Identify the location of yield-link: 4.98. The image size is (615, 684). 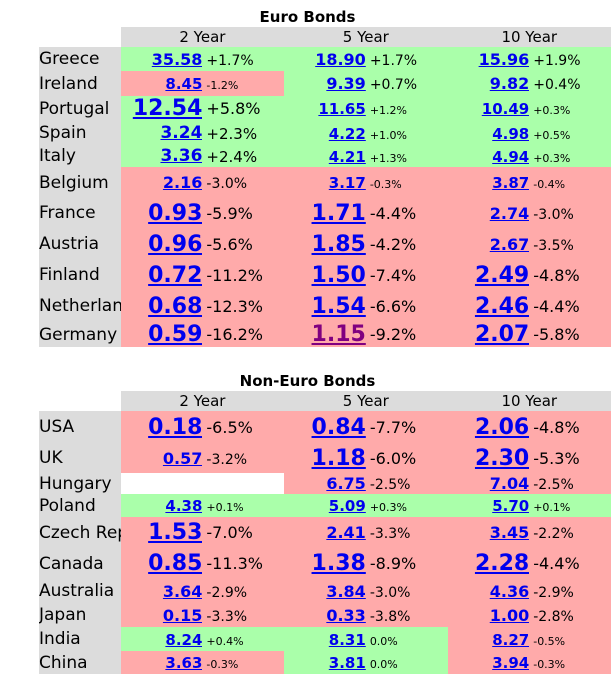
(511, 133).